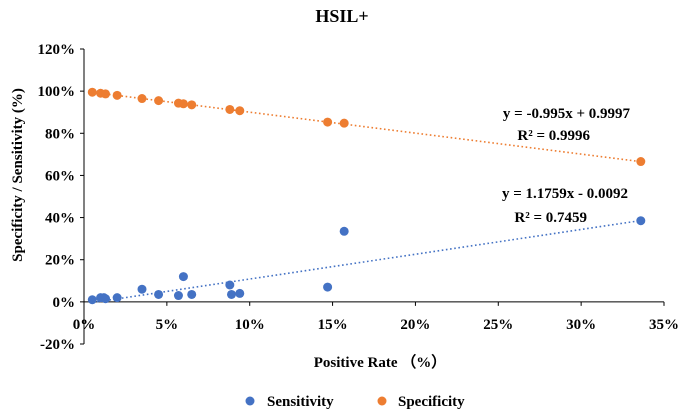  I want to click on sensitivity-equation: y = 1.1759x - 0.0092, so click(565, 194).